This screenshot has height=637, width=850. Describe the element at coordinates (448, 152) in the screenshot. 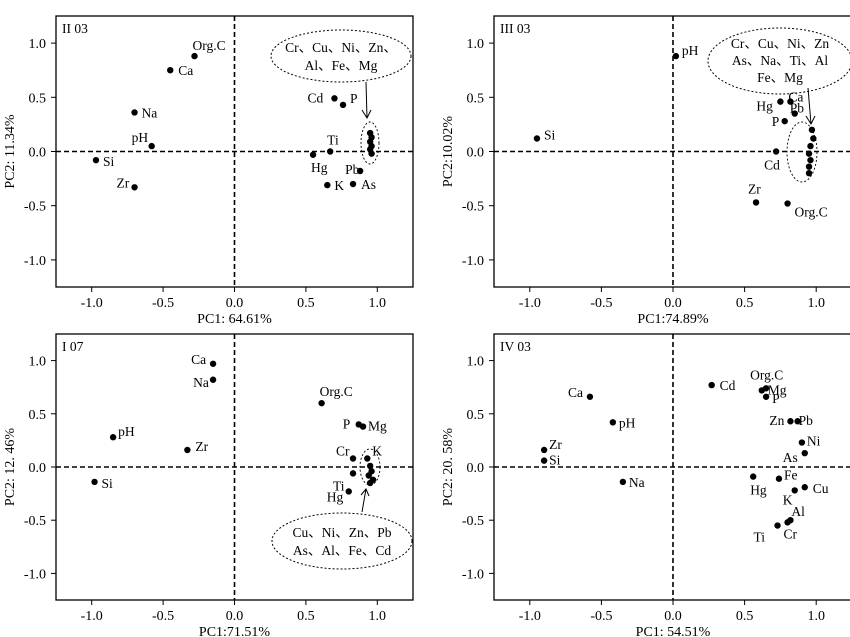

I see `y-axis-label: PC2:10.02%` at that location.